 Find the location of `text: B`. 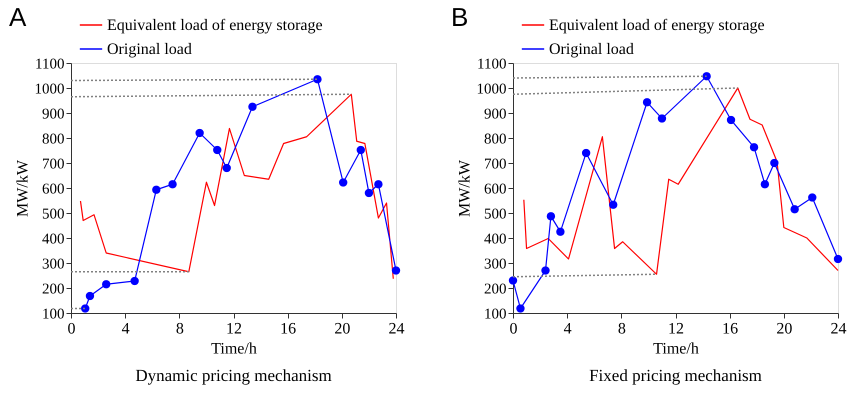

text: B is located at coordinates (459, 17).